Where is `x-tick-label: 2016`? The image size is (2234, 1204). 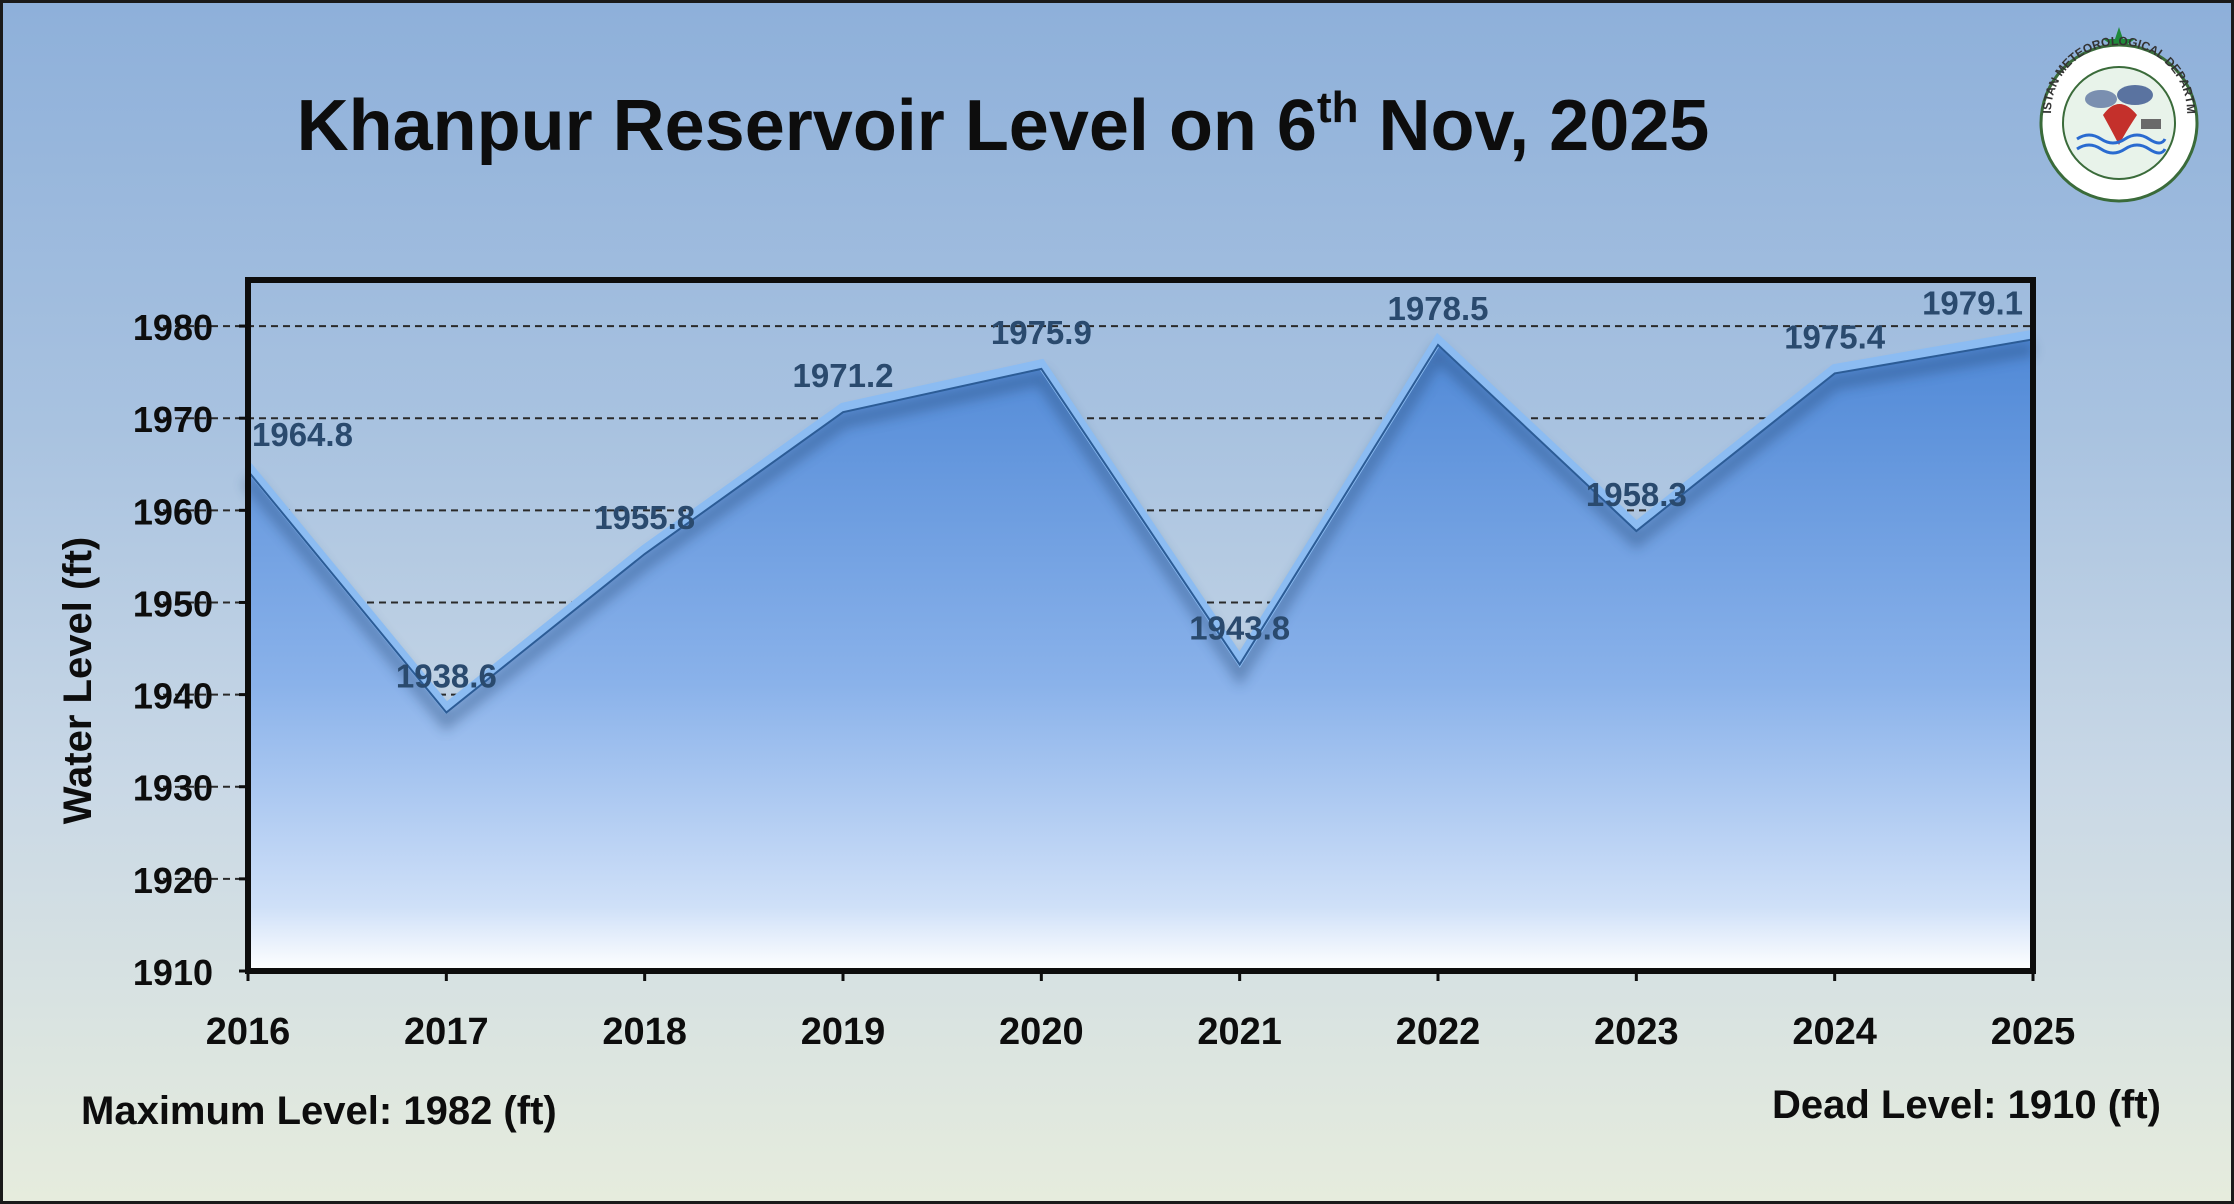
x-tick-label: 2016 is located at coordinates (248, 1032).